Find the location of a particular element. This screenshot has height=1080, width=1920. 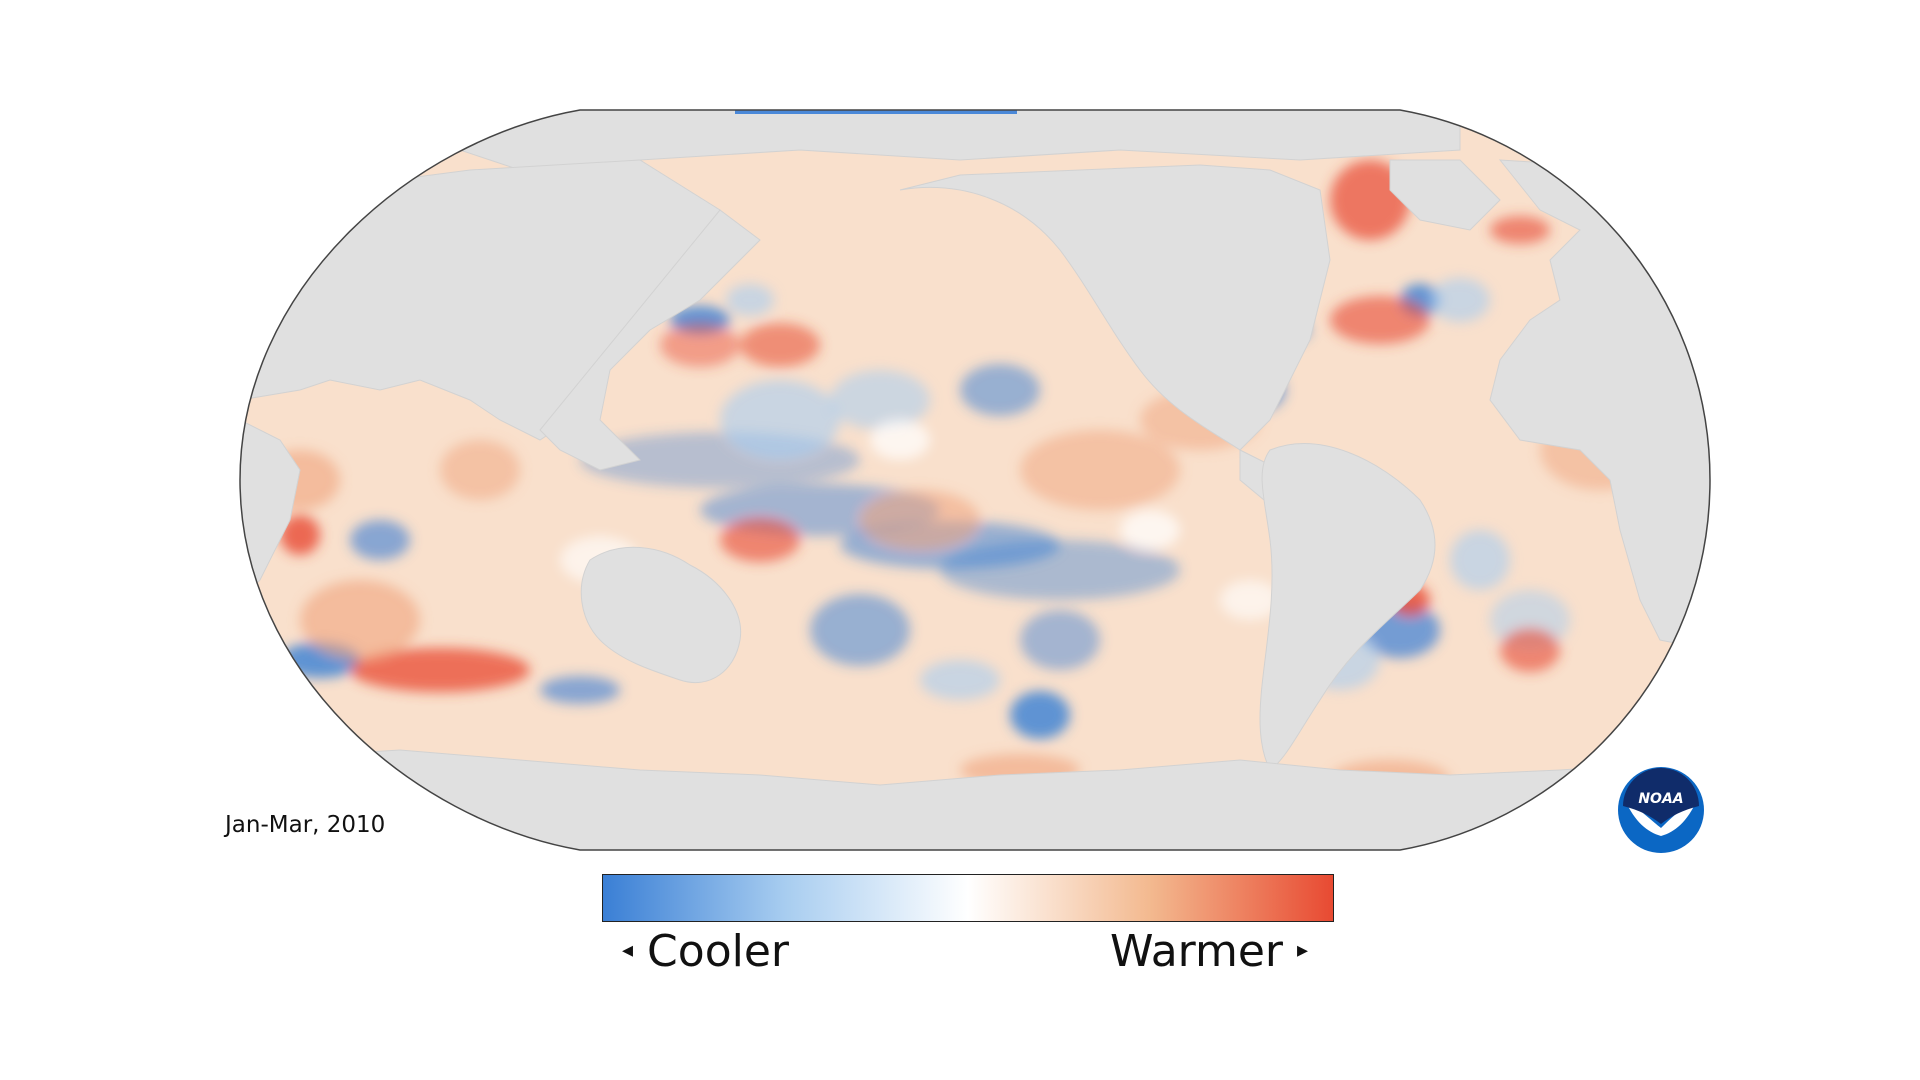

arctic-land is located at coordinates (960, 140).